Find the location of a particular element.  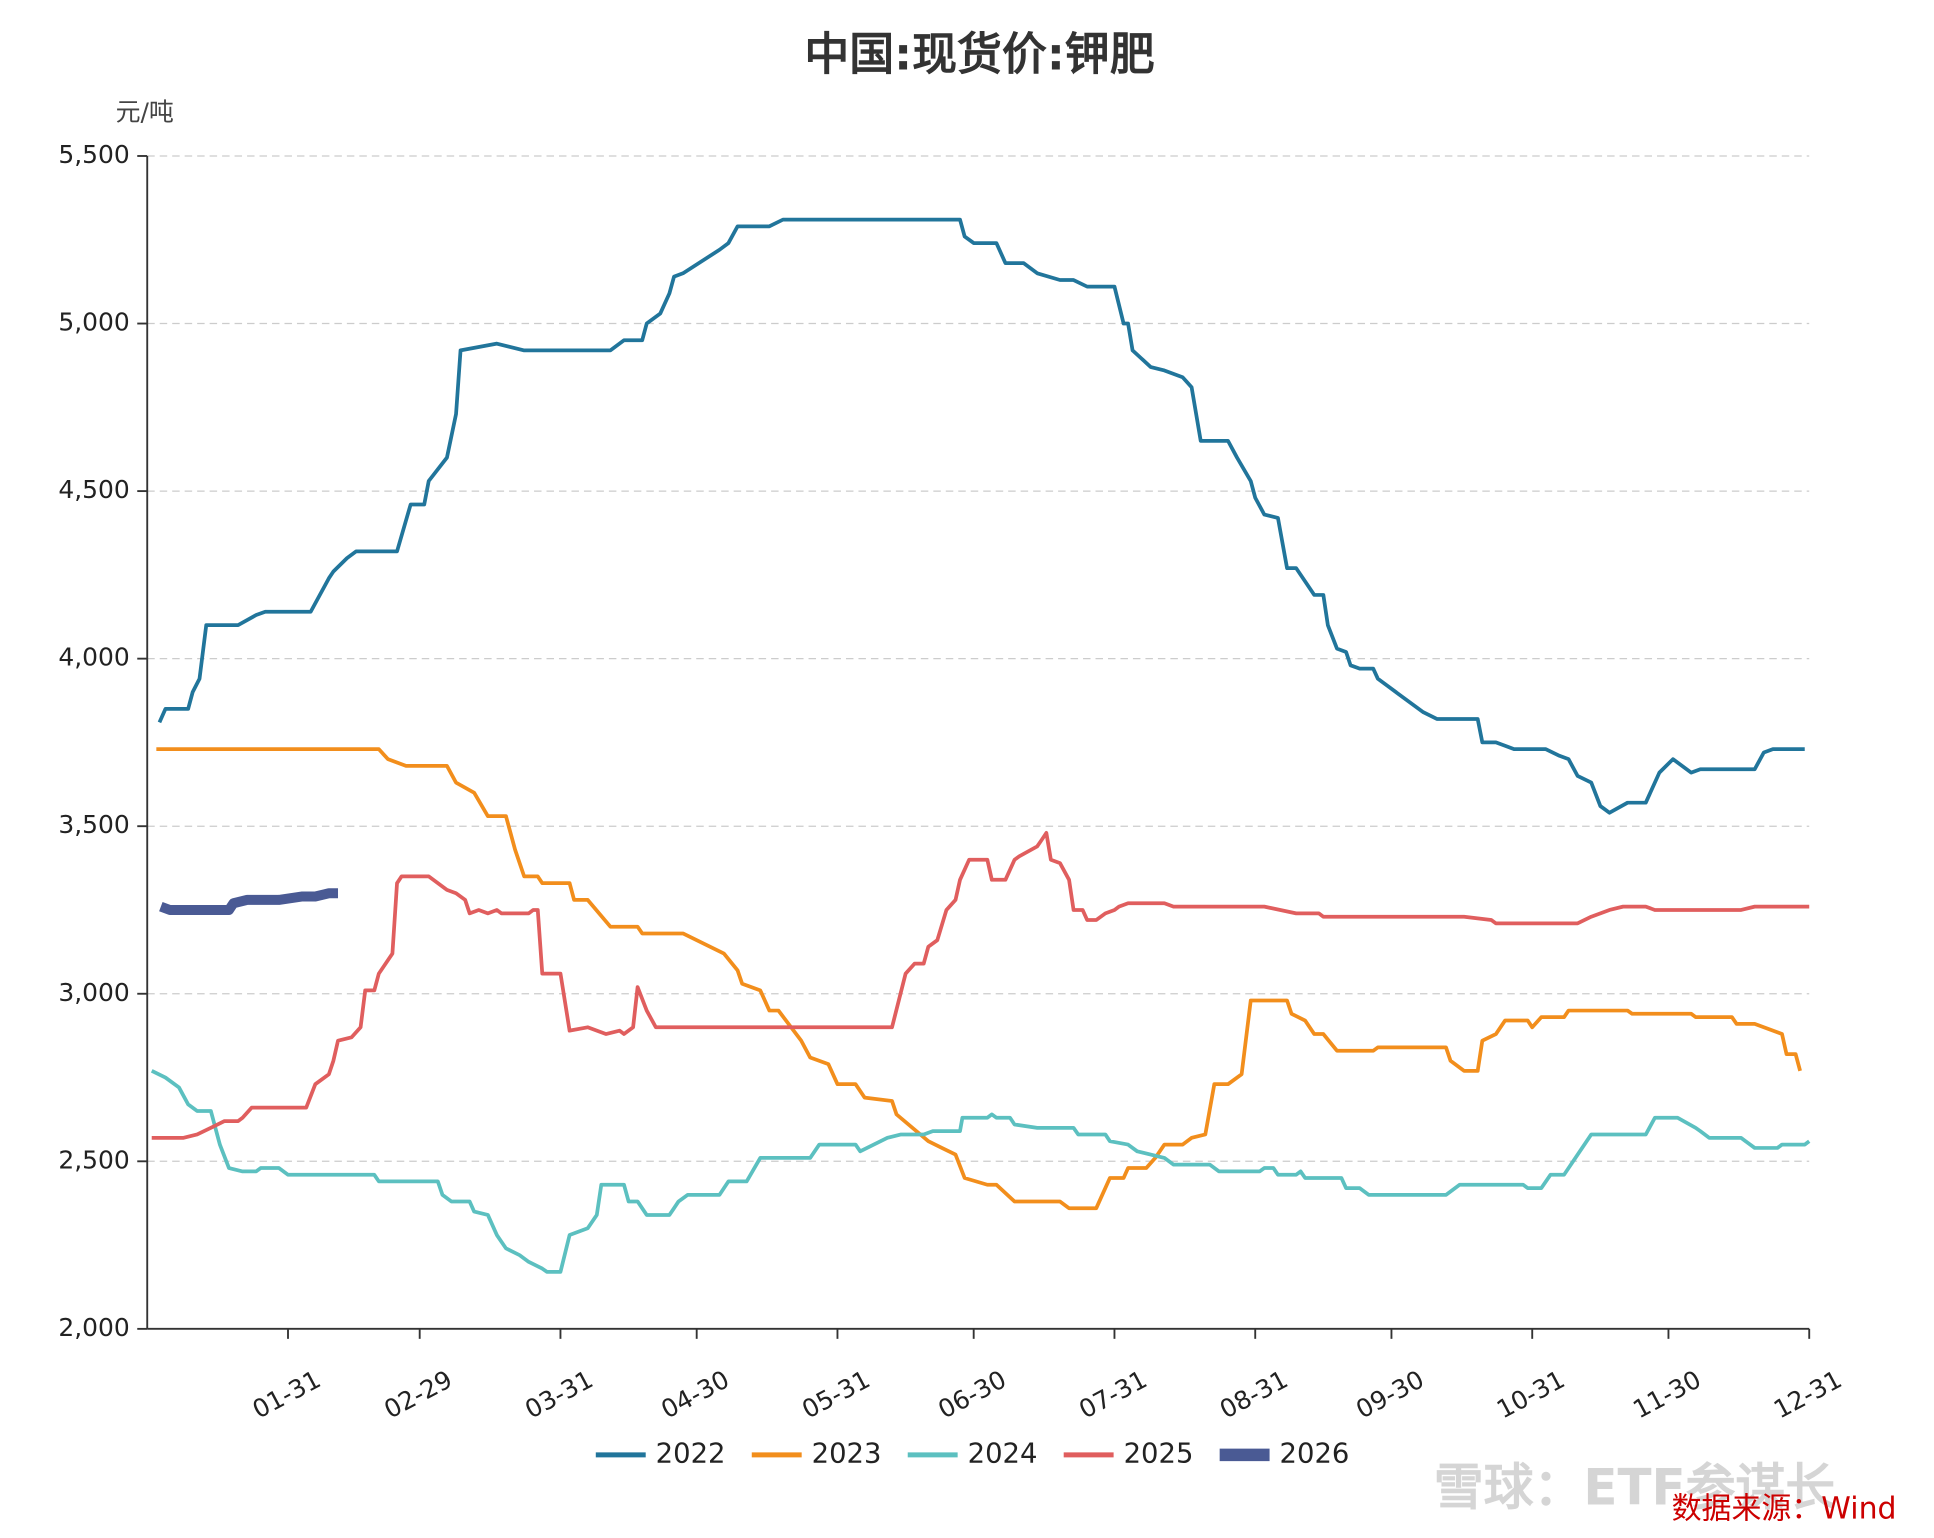

legend-label: 2025 is located at coordinates (1159, 1453).